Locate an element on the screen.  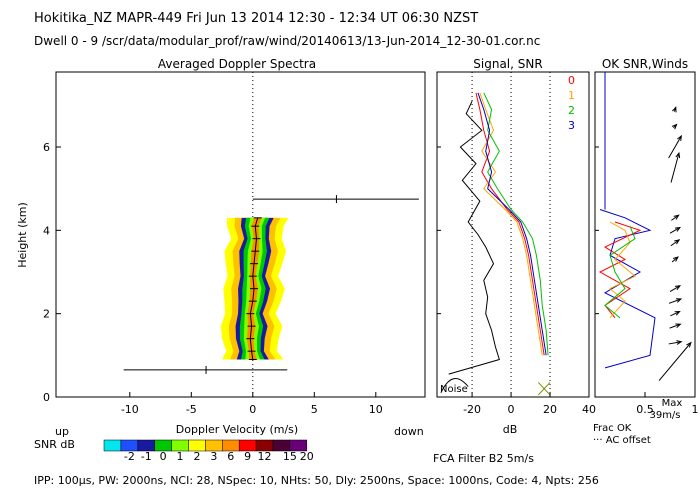
height-tick-label: 6 is located at coordinates (46, 147).